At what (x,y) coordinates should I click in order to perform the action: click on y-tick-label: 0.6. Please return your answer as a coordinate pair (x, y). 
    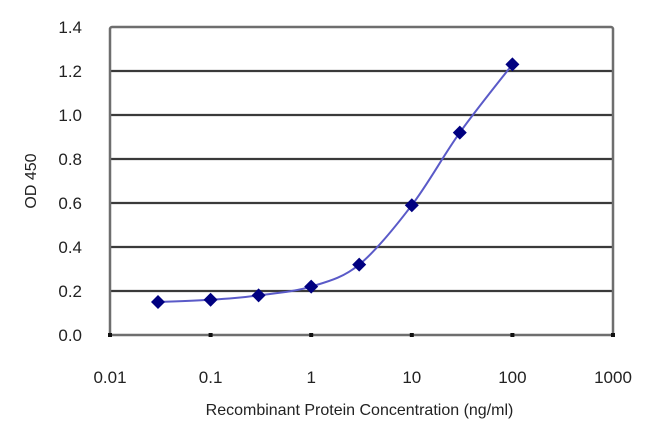
    Looking at the image, I should click on (70, 203).